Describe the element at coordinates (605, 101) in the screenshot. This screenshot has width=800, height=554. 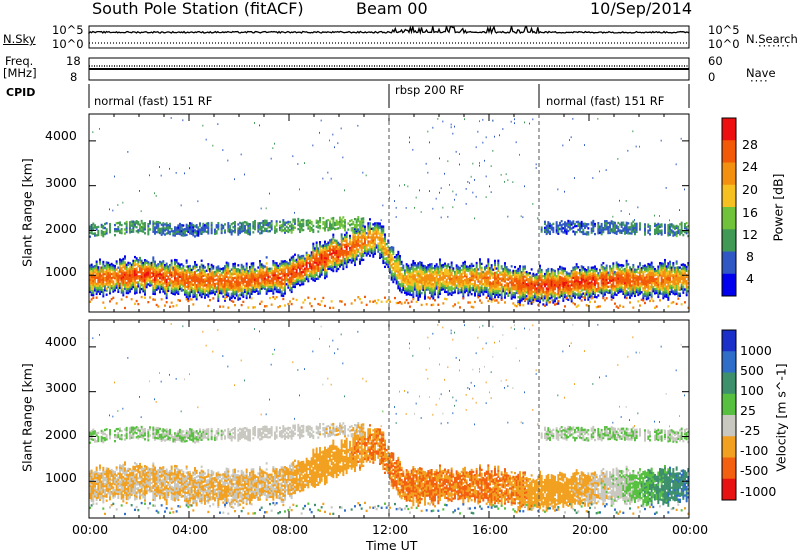
I see `cpid-segment-3: normal (fast) 151 RF` at that location.